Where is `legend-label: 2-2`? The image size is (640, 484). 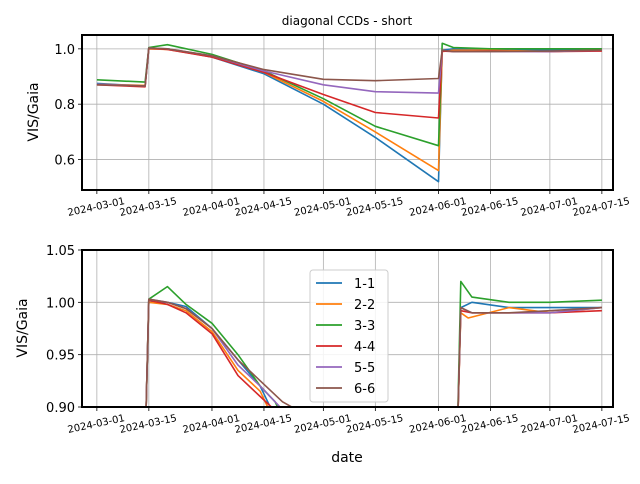
legend-label: 2-2 is located at coordinates (364, 305).